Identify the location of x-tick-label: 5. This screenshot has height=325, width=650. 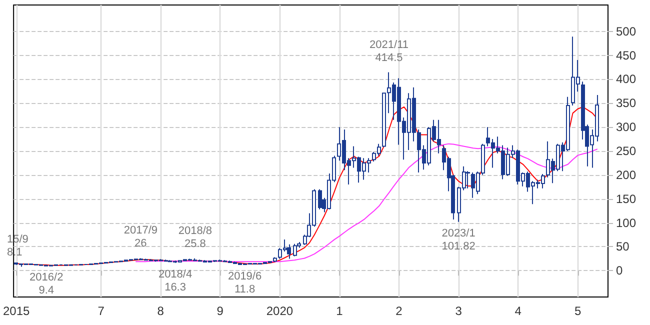
(578, 311).